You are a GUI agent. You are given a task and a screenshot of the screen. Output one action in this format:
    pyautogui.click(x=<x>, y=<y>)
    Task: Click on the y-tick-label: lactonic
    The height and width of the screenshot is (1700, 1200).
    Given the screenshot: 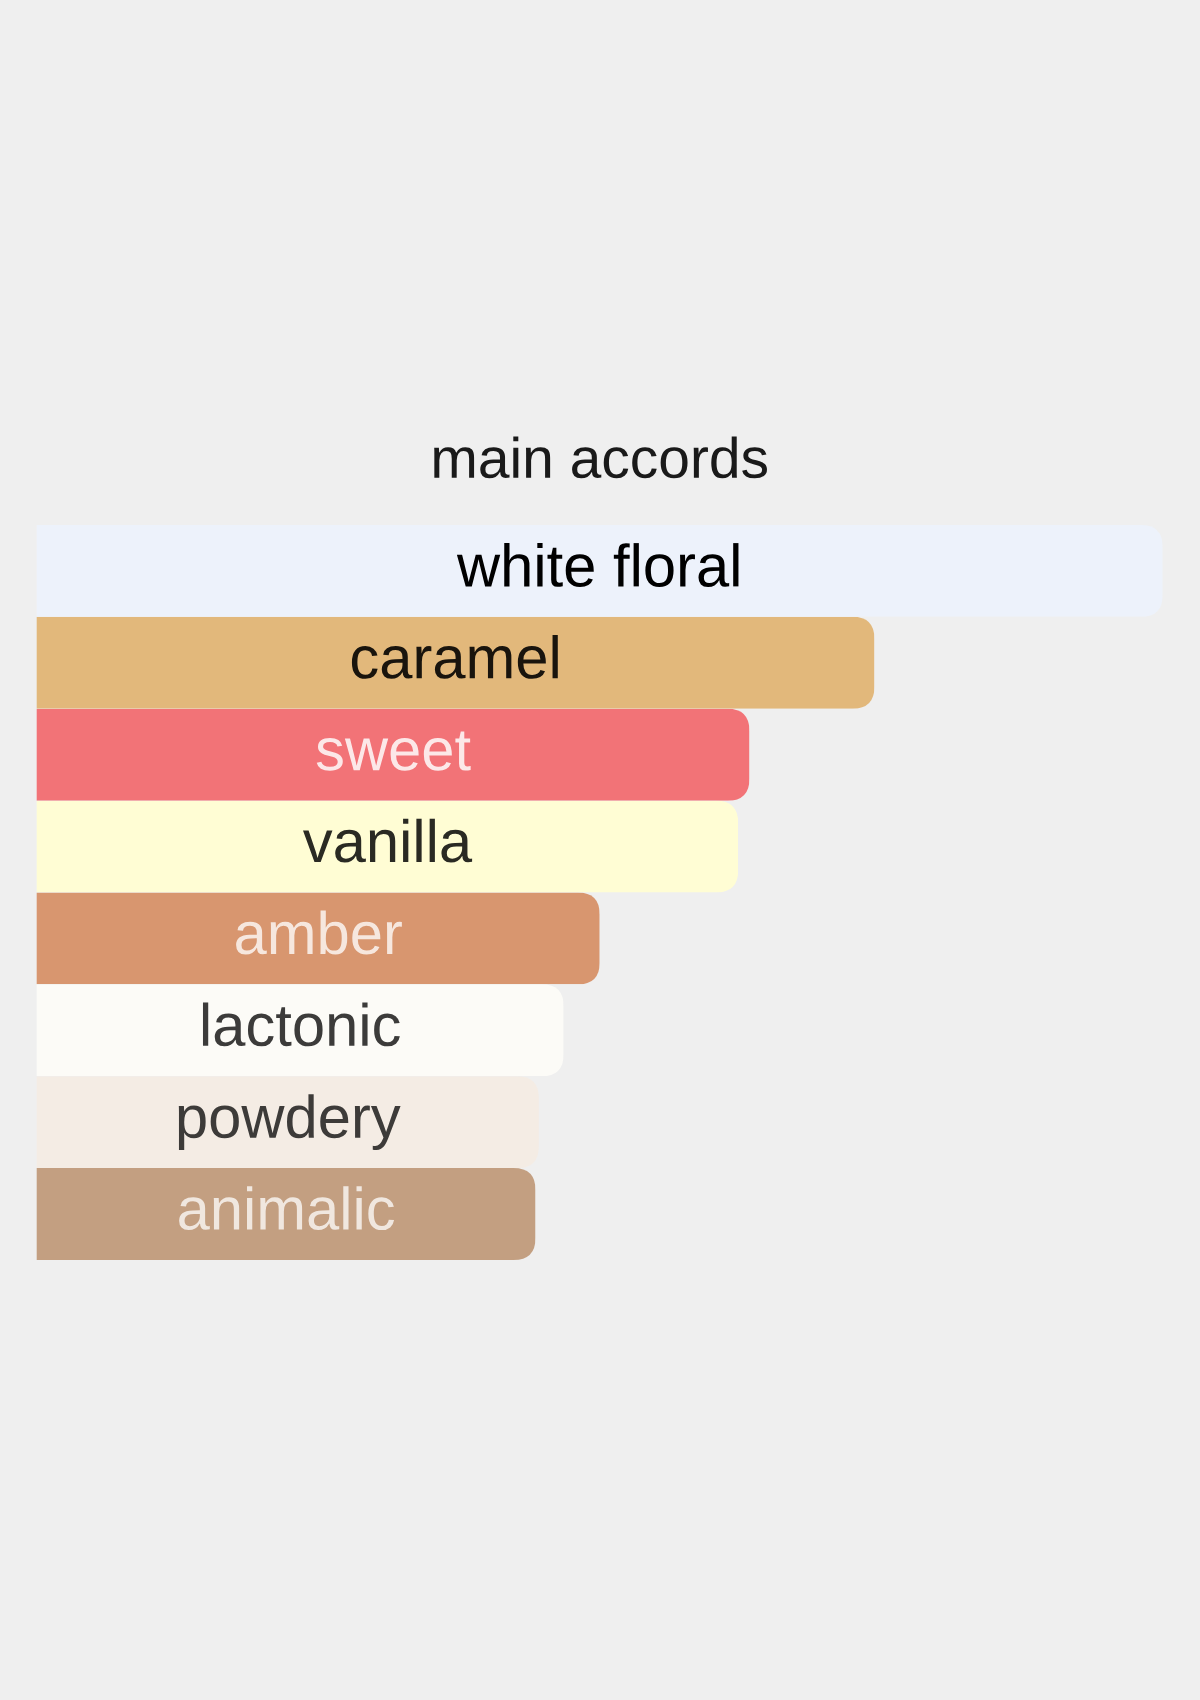 What is the action you would take?
    pyautogui.click(x=301, y=1024)
    